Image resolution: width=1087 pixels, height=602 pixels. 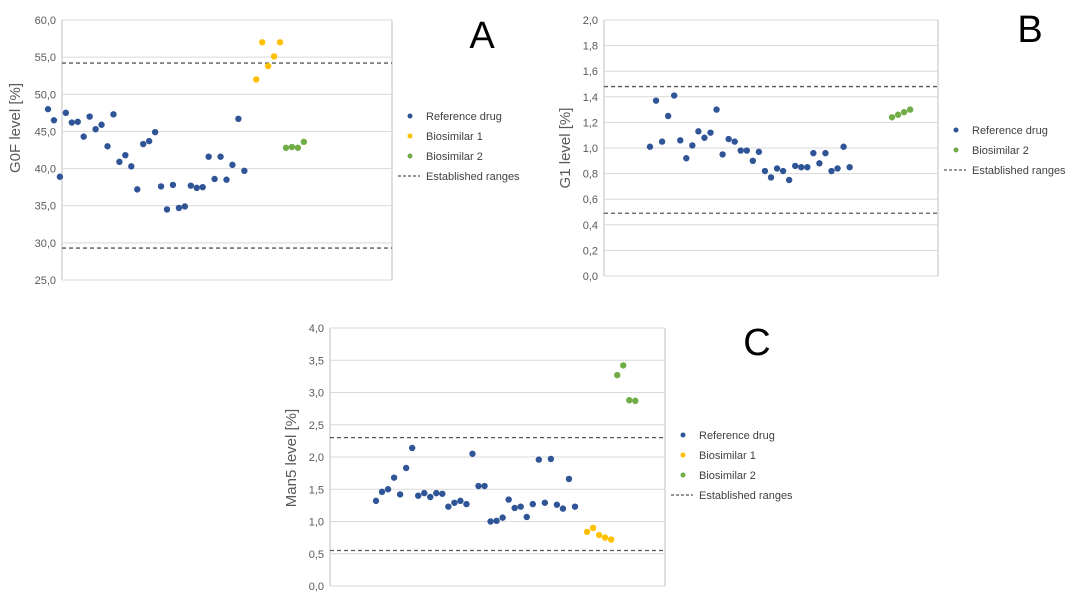 What do you see at coordinates (45, 281) in the screenshot?
I see `y-tick-label: 25,0` at bounding box center [45, 281].